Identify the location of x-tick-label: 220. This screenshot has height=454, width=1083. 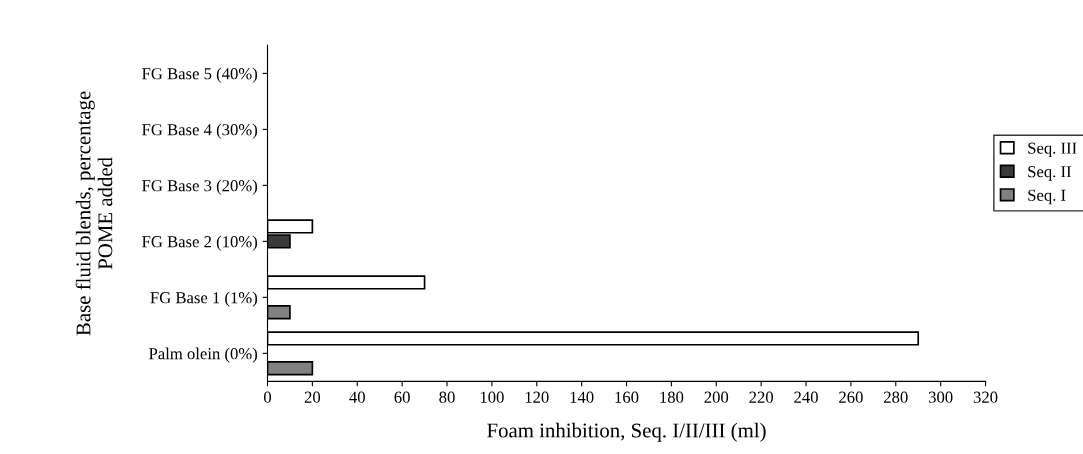
(761, 397).